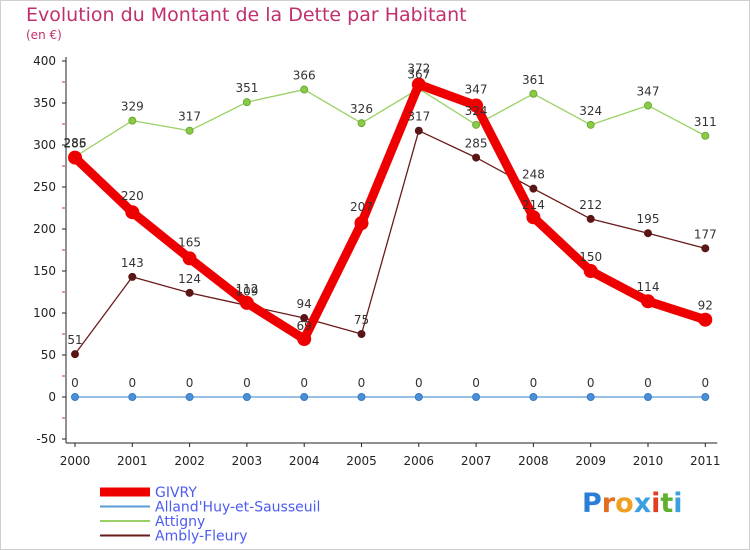  I want to click on y-tick-label: 250, so click(44, 187).